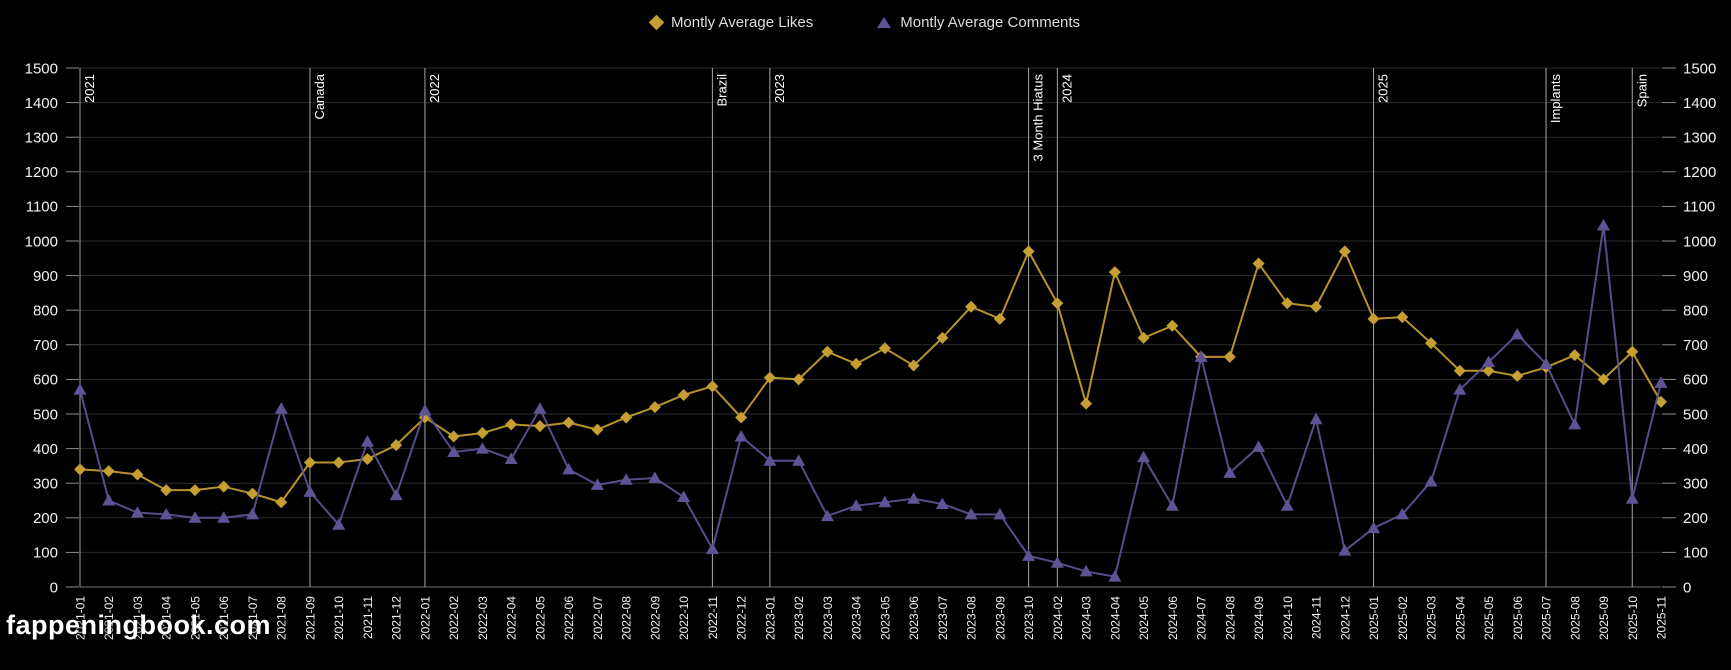  Describe the element at coordinates (978, 22) in the screenshot. I see `legend-item-comments: Montly Average Comments` at that location.